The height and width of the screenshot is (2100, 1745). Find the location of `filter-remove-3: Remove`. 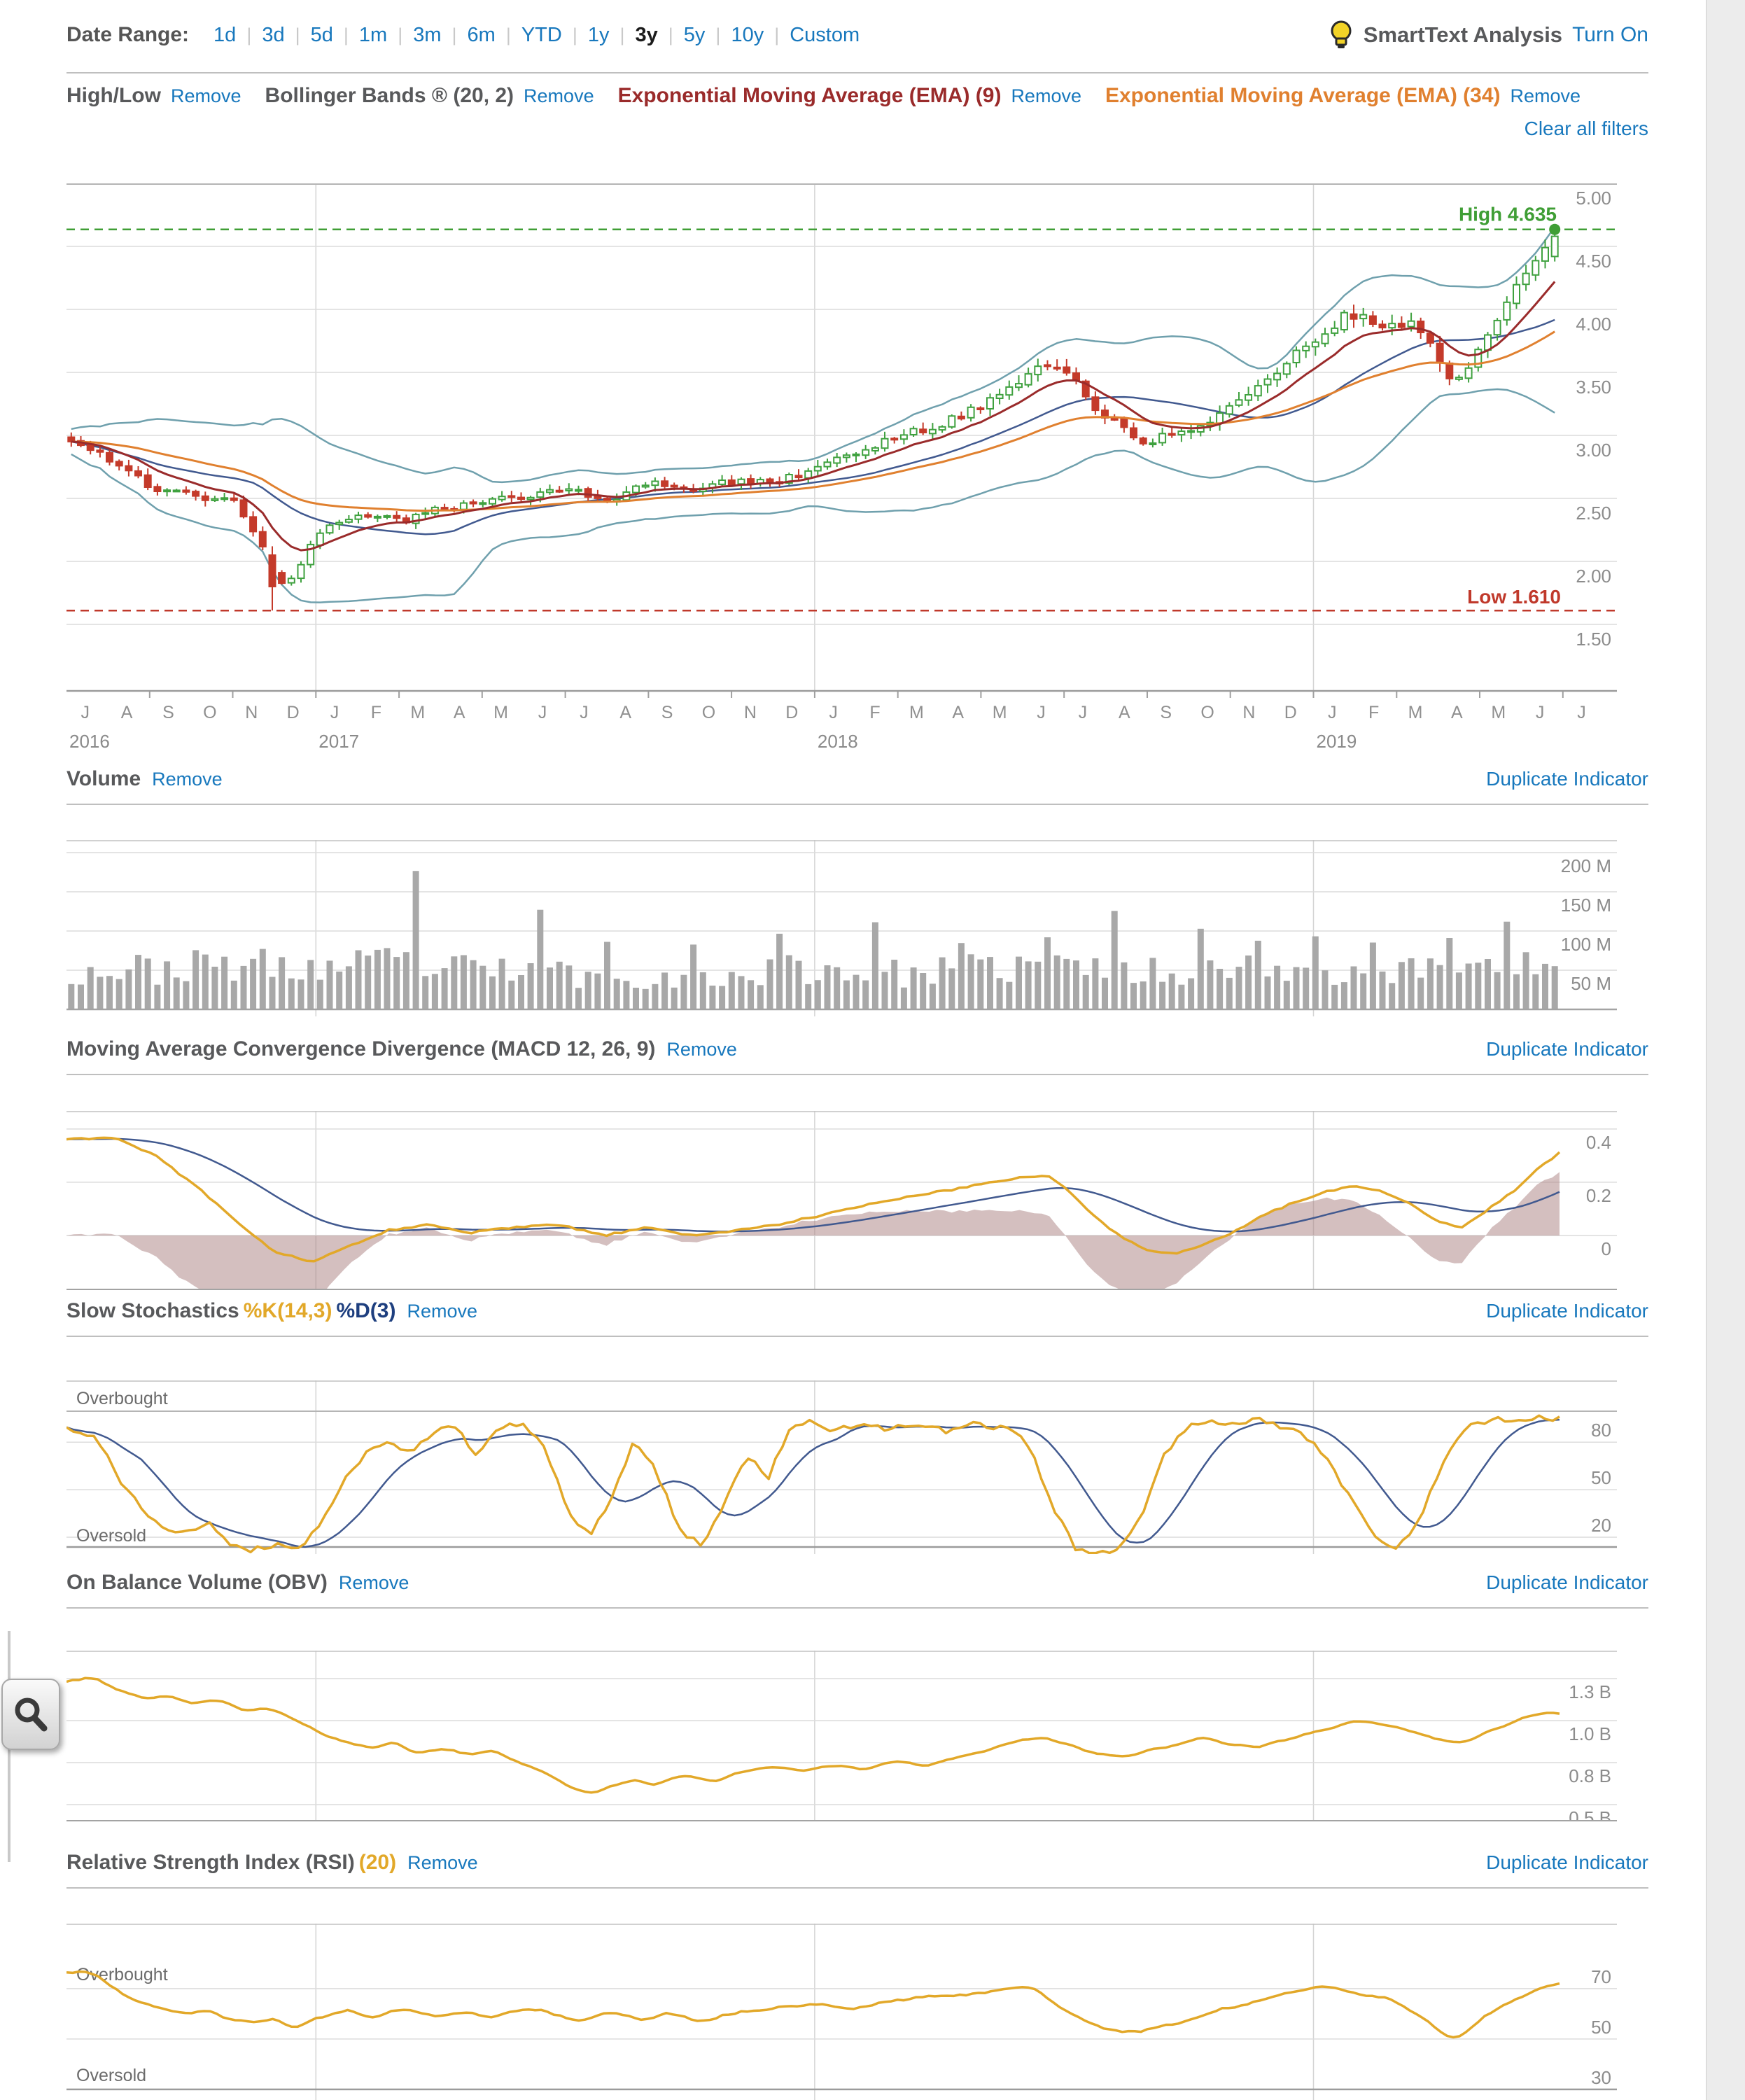

filter-remove-3: Remove is located at coordinates (1545, 95).